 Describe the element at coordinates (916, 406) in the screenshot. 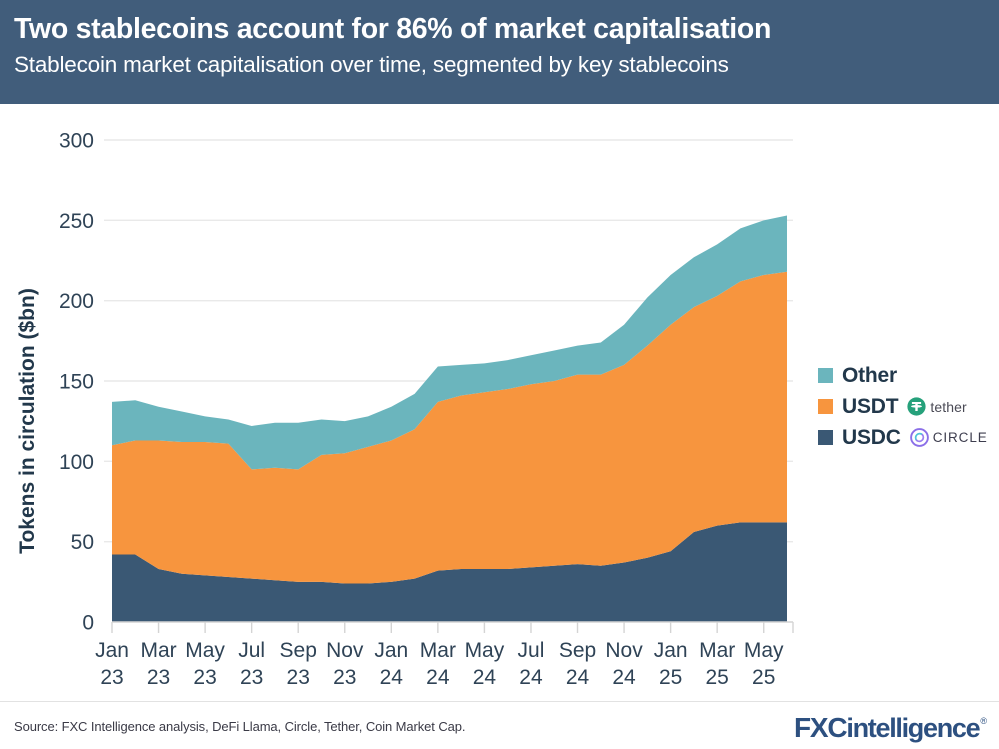

I see `tether-logo-icon` at that location.